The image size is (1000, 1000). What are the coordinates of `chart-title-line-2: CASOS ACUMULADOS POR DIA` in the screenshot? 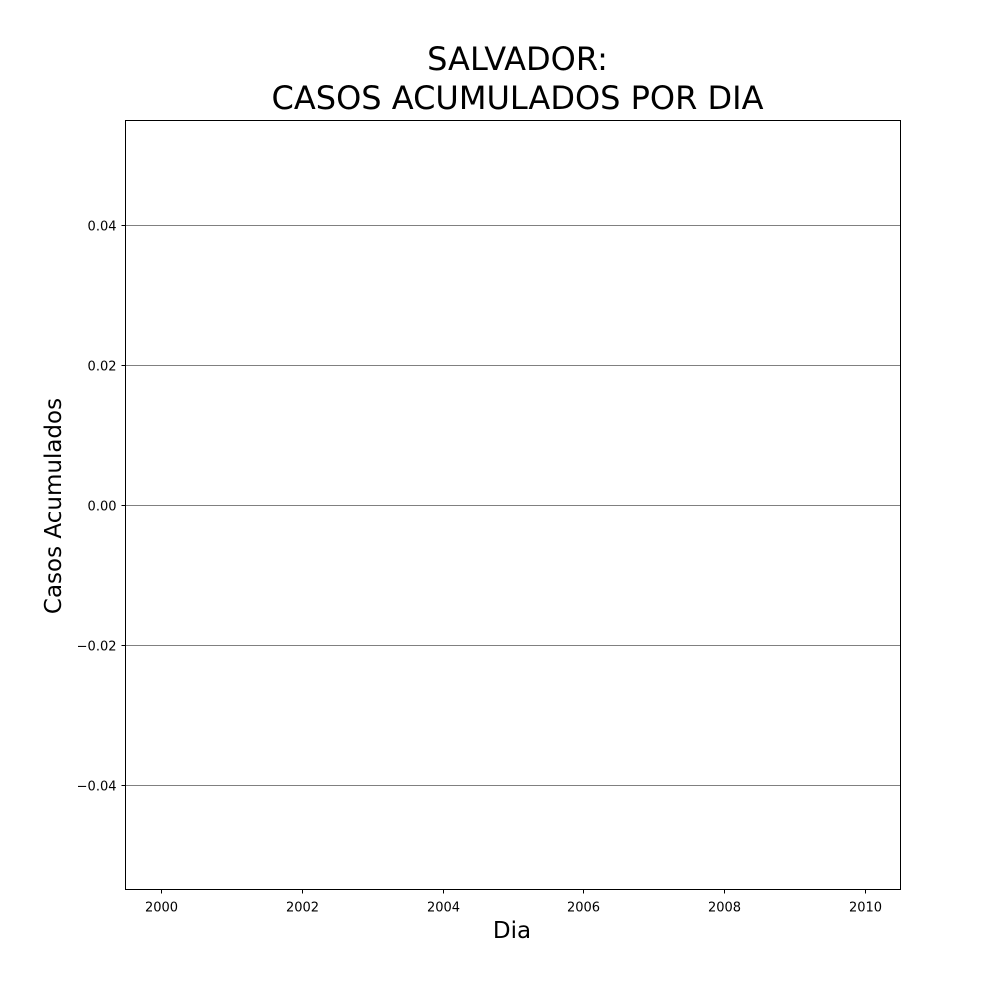 It's located at (517, 98).